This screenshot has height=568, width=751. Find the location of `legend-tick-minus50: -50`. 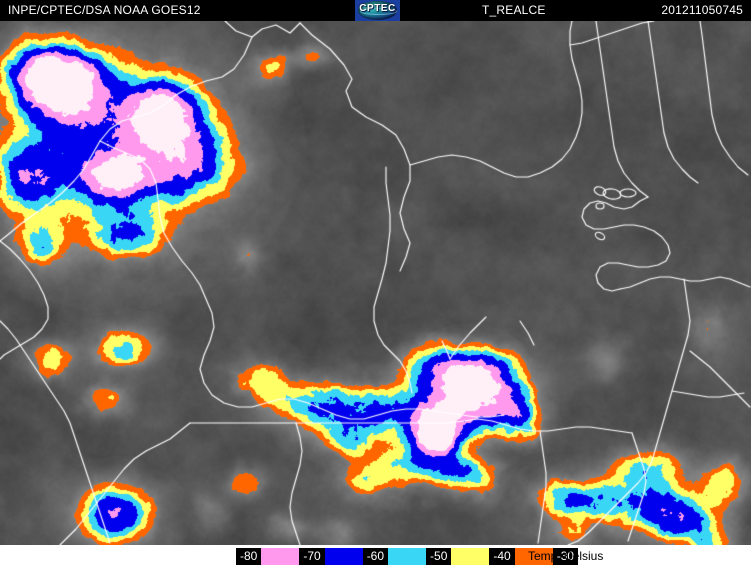

legend-tick-minus50: -50 is located at coordinates (439, 556).